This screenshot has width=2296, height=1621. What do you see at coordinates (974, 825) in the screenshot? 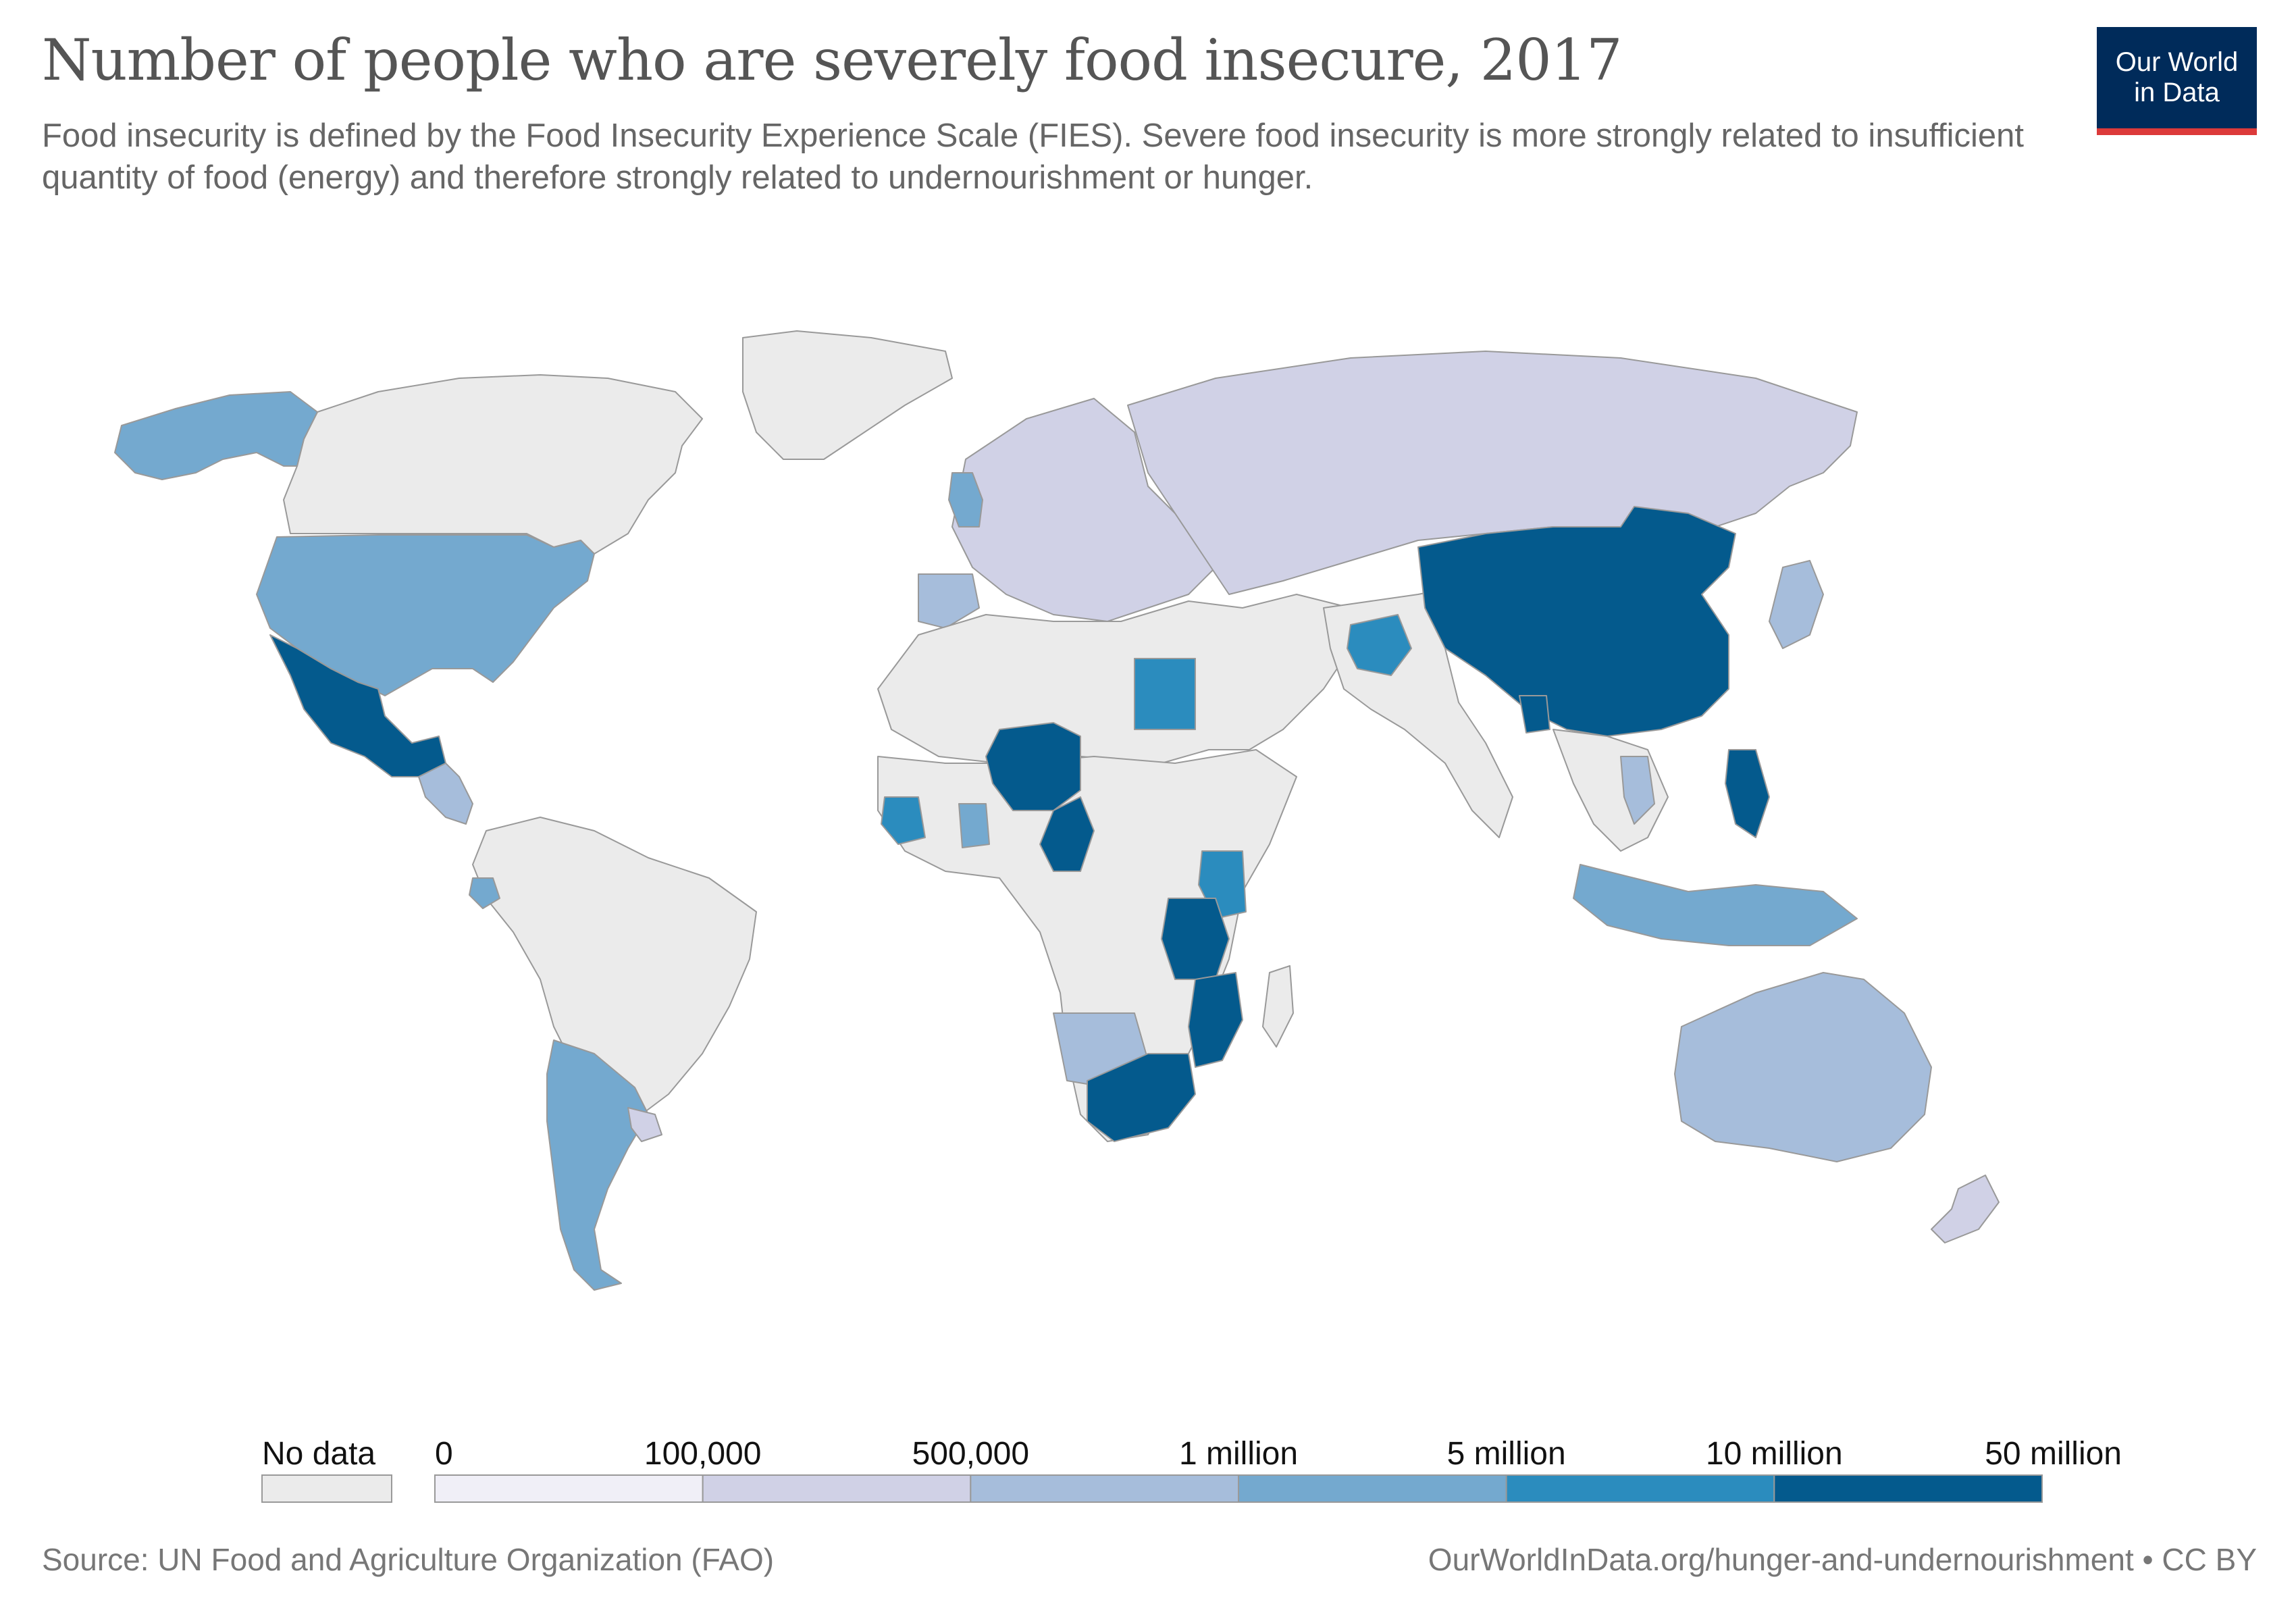
I see `region-ghana` at bounding box center [974, 825].